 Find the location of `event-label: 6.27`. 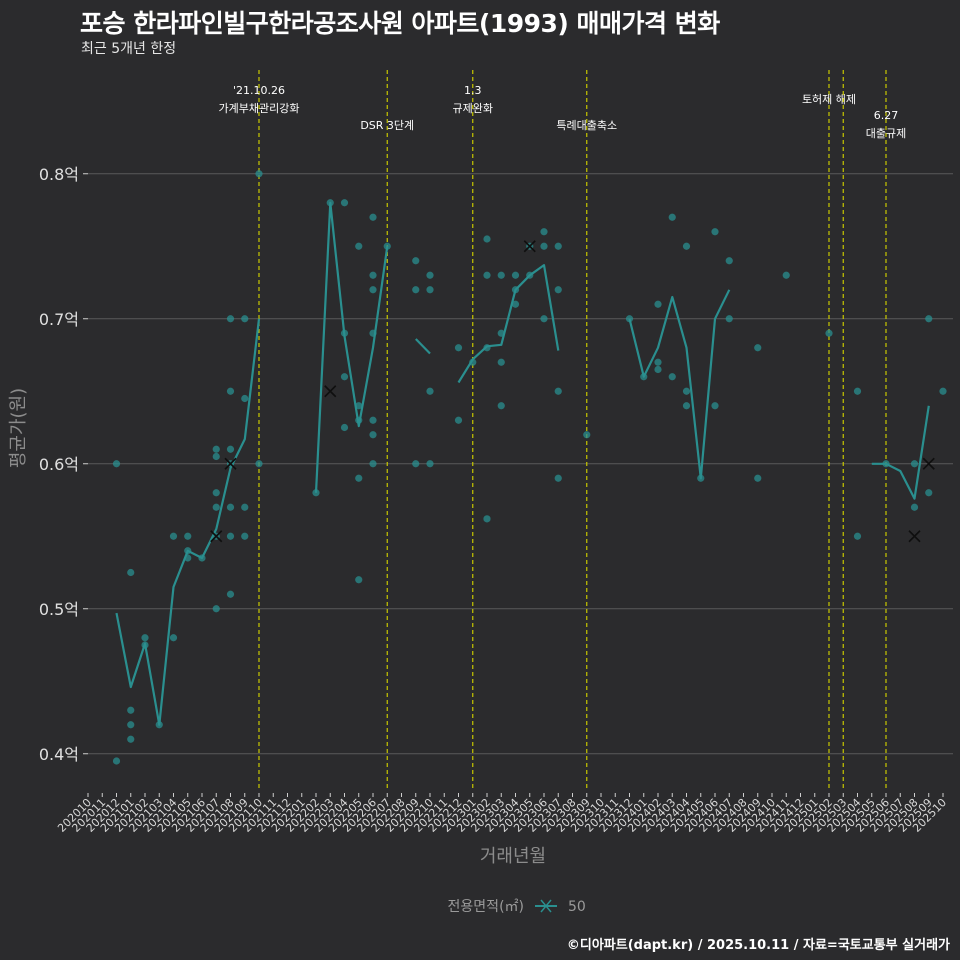

event-label: 6.27 is located at coordinates (886, 115).